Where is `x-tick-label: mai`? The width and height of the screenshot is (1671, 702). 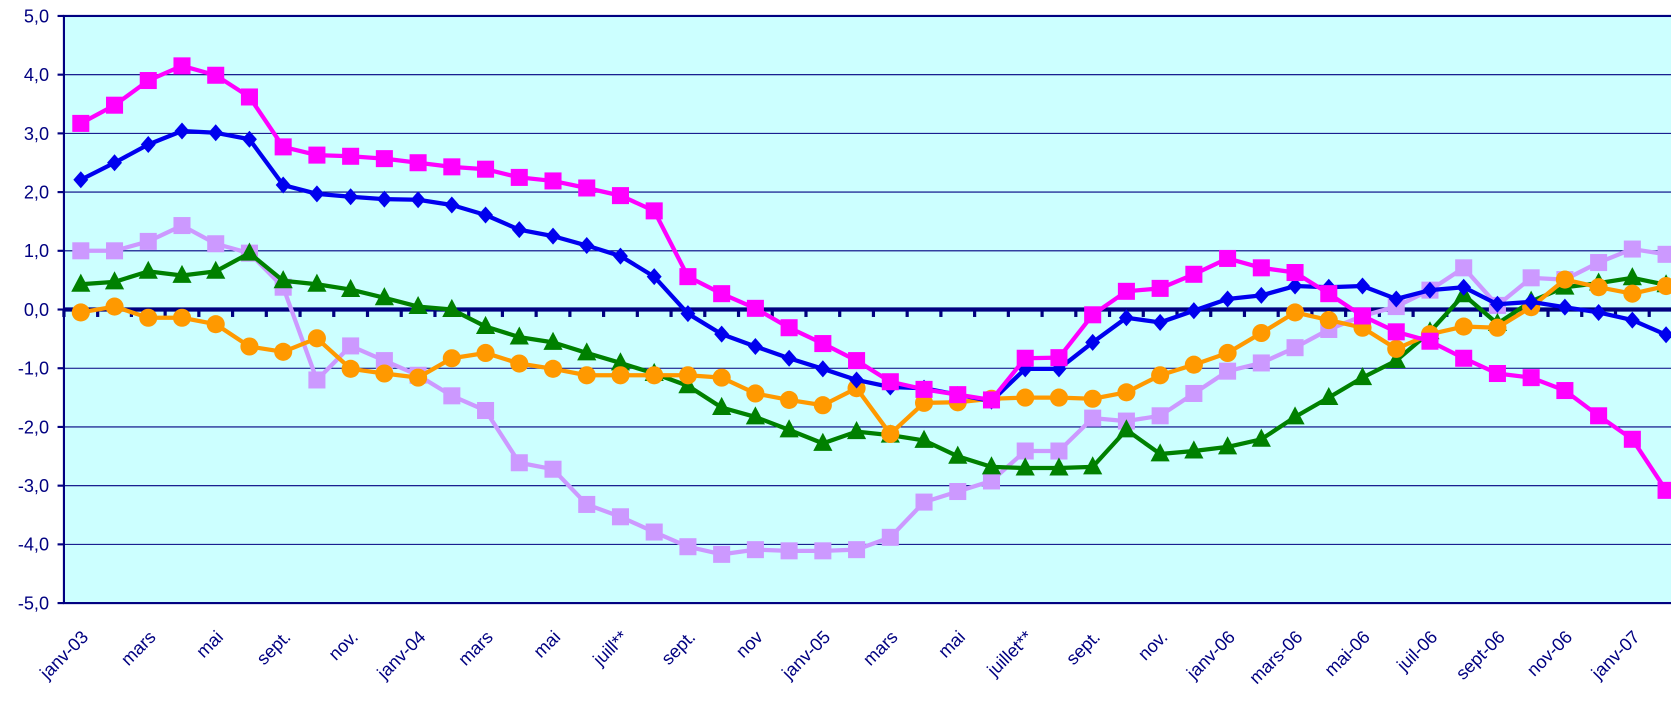 x-tick-label: mai is located at coordinates (209, 644).